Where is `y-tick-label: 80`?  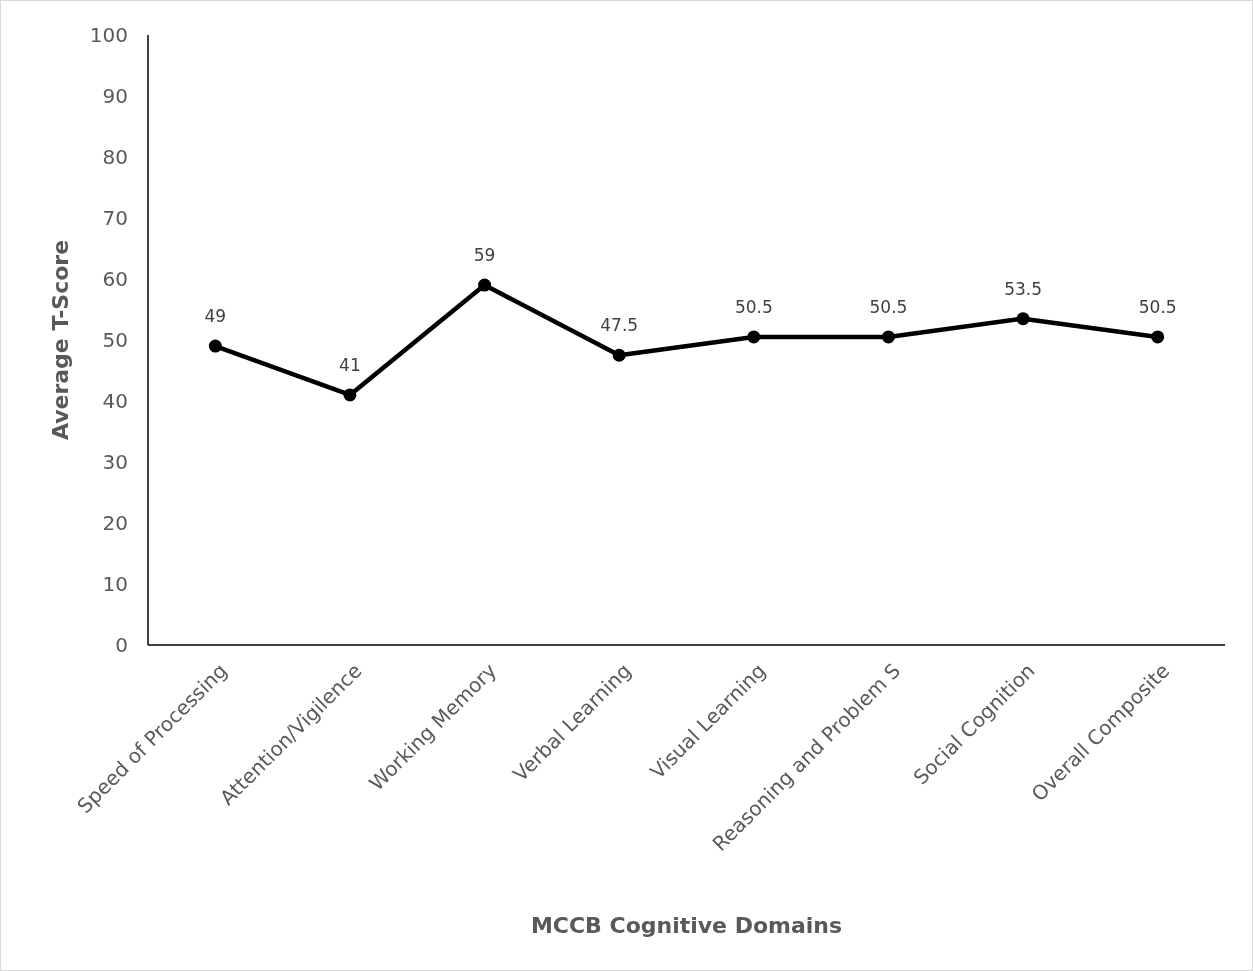
y-tick-label: 80 is located at coordinates (115, 157).